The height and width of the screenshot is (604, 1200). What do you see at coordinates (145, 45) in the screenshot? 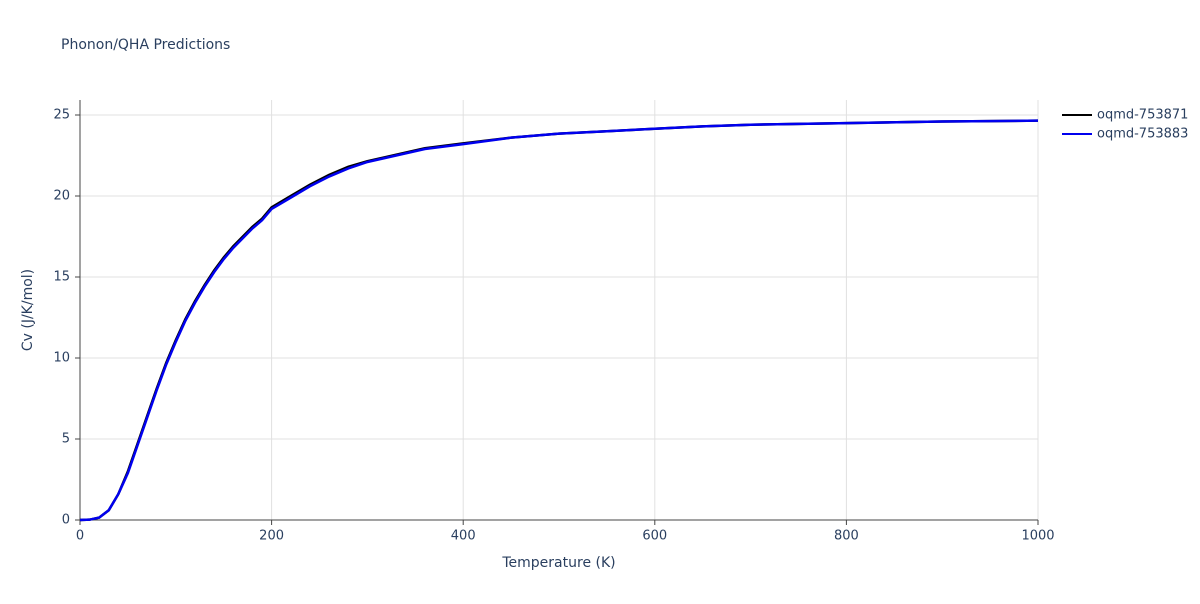
I see `chart-title: Phonon/QHA Predictions` at bounding box center [145, 45].